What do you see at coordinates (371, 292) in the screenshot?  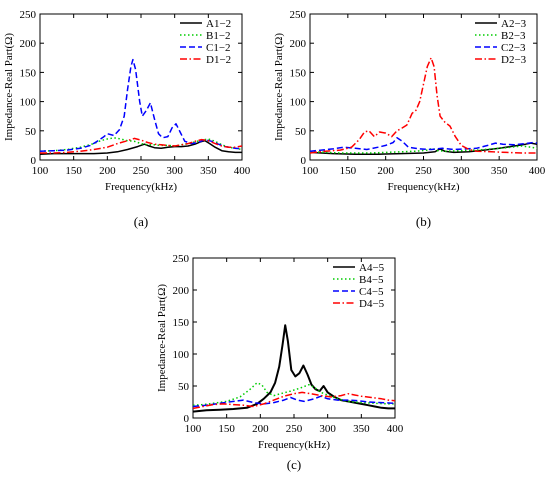 I see `legend-label: C4−5` at bounding box center [371, 292].